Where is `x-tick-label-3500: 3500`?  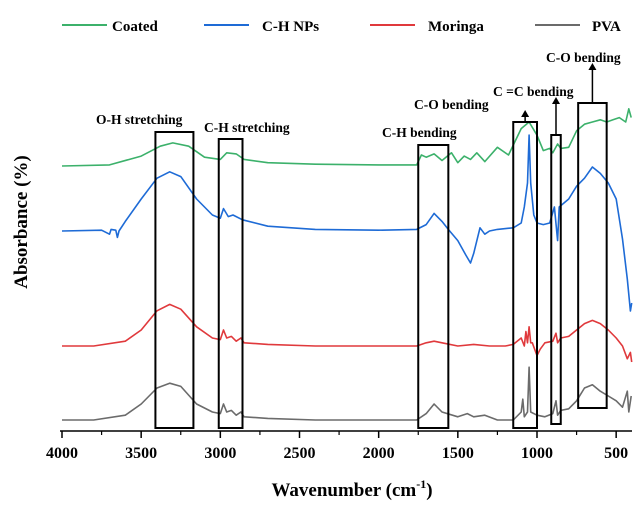 x-tick-label-3500: 3500 is located at coordinates (141, 453).